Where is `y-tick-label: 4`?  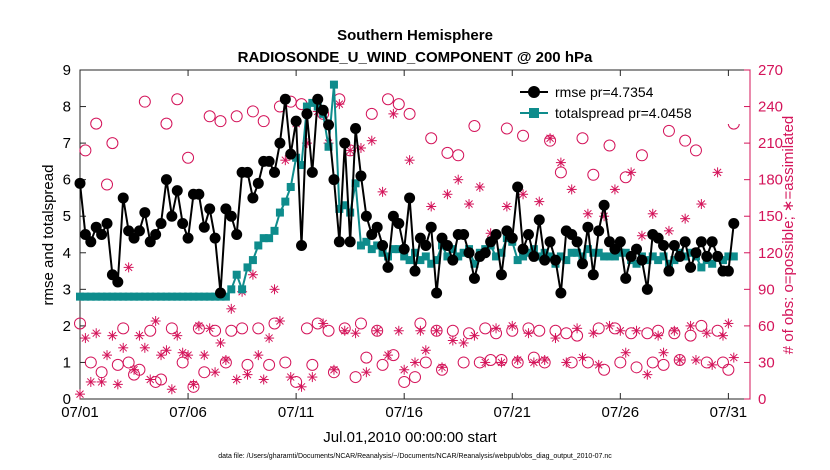
y-tick-label: 4 is located at coordinates (67, 253).